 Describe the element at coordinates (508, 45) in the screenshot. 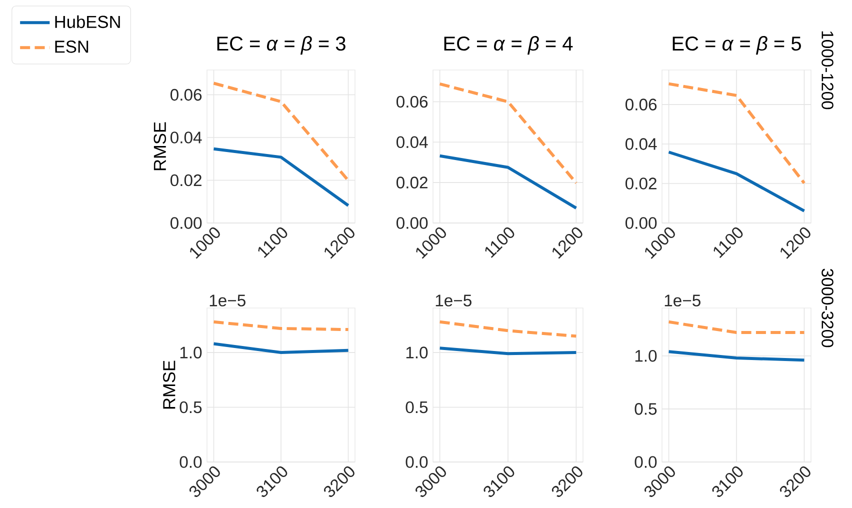

I see `chart-title: EC = α = β = 4` at that location.